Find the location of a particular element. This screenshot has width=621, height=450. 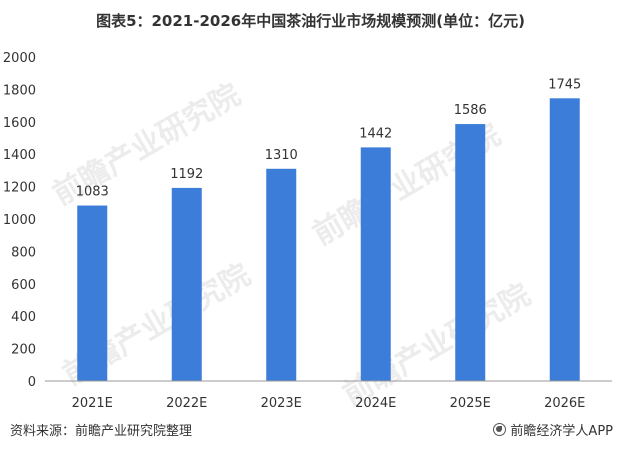

brand-credit: 前瞻经济学人APP is located at coordinates (553, 429).